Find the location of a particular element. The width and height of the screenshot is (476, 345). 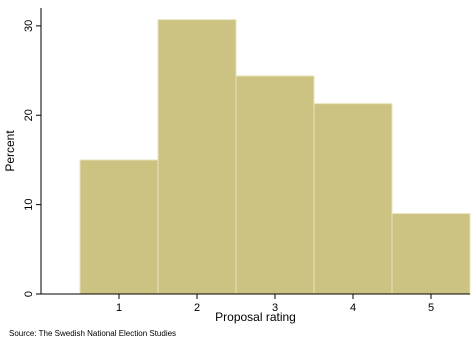

y-tick-label-20: 20 is located at coordinates (29, 115).